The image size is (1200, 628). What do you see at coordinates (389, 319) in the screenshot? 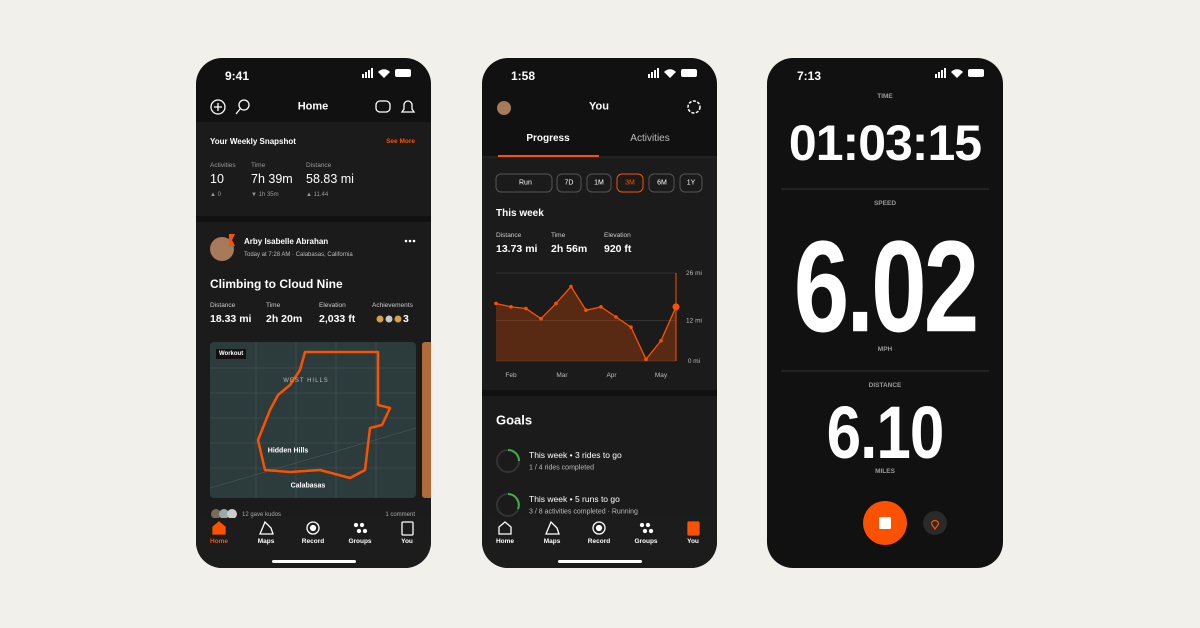
I see `achievement-icons` at bounding box center [389, 319].